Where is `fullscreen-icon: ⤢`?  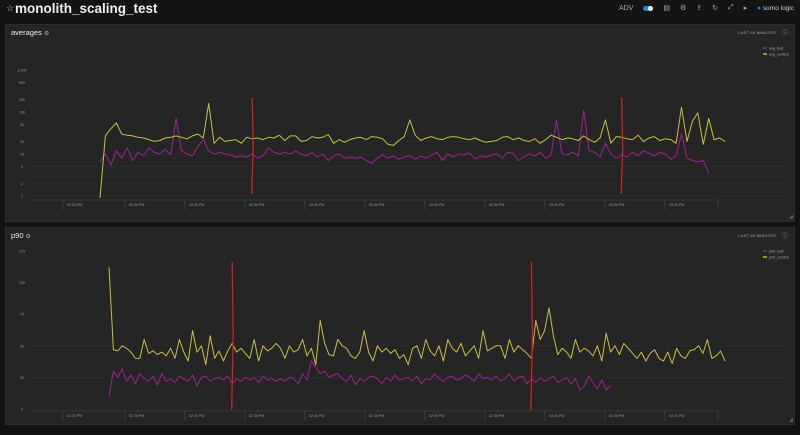
fullscreen-icon: ⤢ is located at coordinates (731, 7).